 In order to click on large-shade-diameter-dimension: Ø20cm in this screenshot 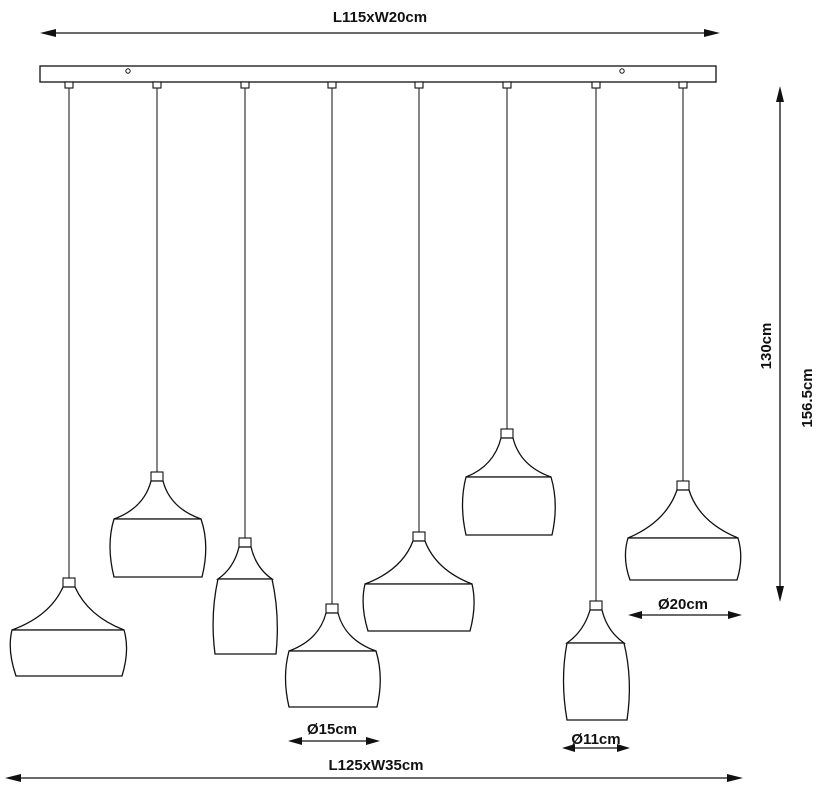, I will do `click(685, 607)`.